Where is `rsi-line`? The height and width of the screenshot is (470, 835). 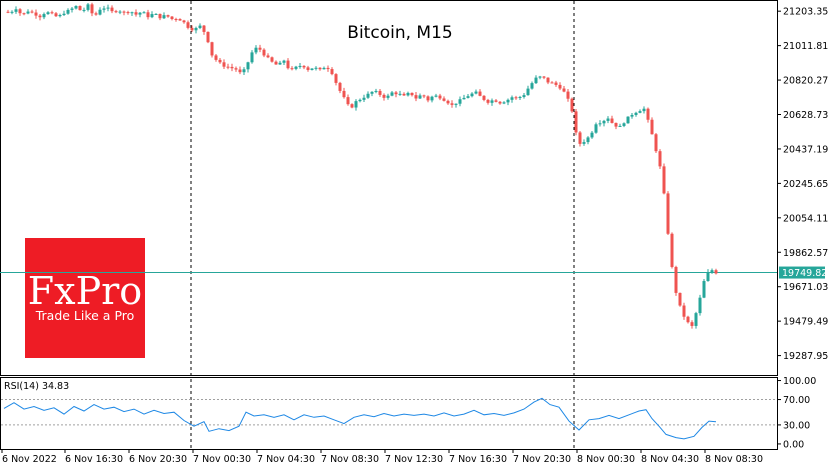 rsi-line is located at coordinates (360, 418).